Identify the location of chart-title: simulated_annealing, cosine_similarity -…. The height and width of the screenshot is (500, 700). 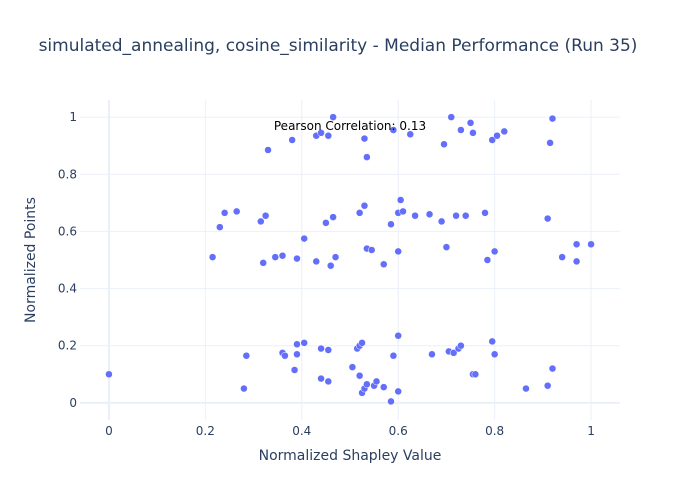
(338, 46).